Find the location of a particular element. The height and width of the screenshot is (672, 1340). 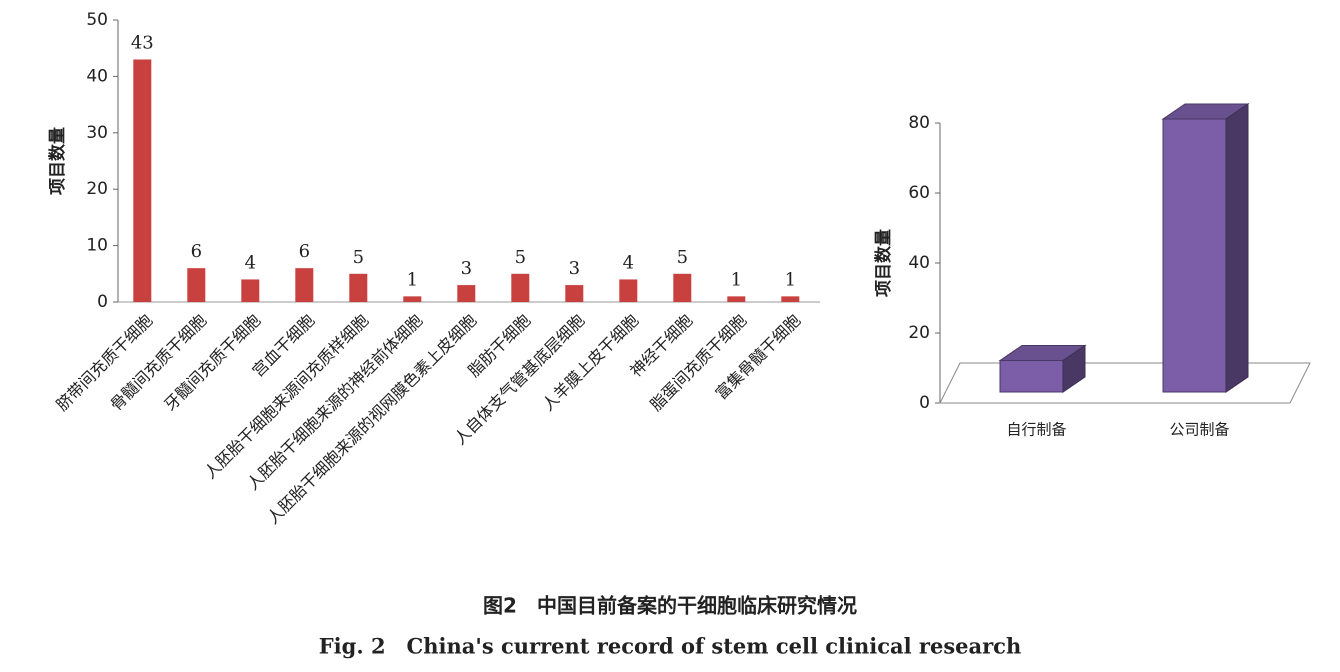

x-tick-label: 牙髓间充质干细胞 is located at coordinates (212, 363).